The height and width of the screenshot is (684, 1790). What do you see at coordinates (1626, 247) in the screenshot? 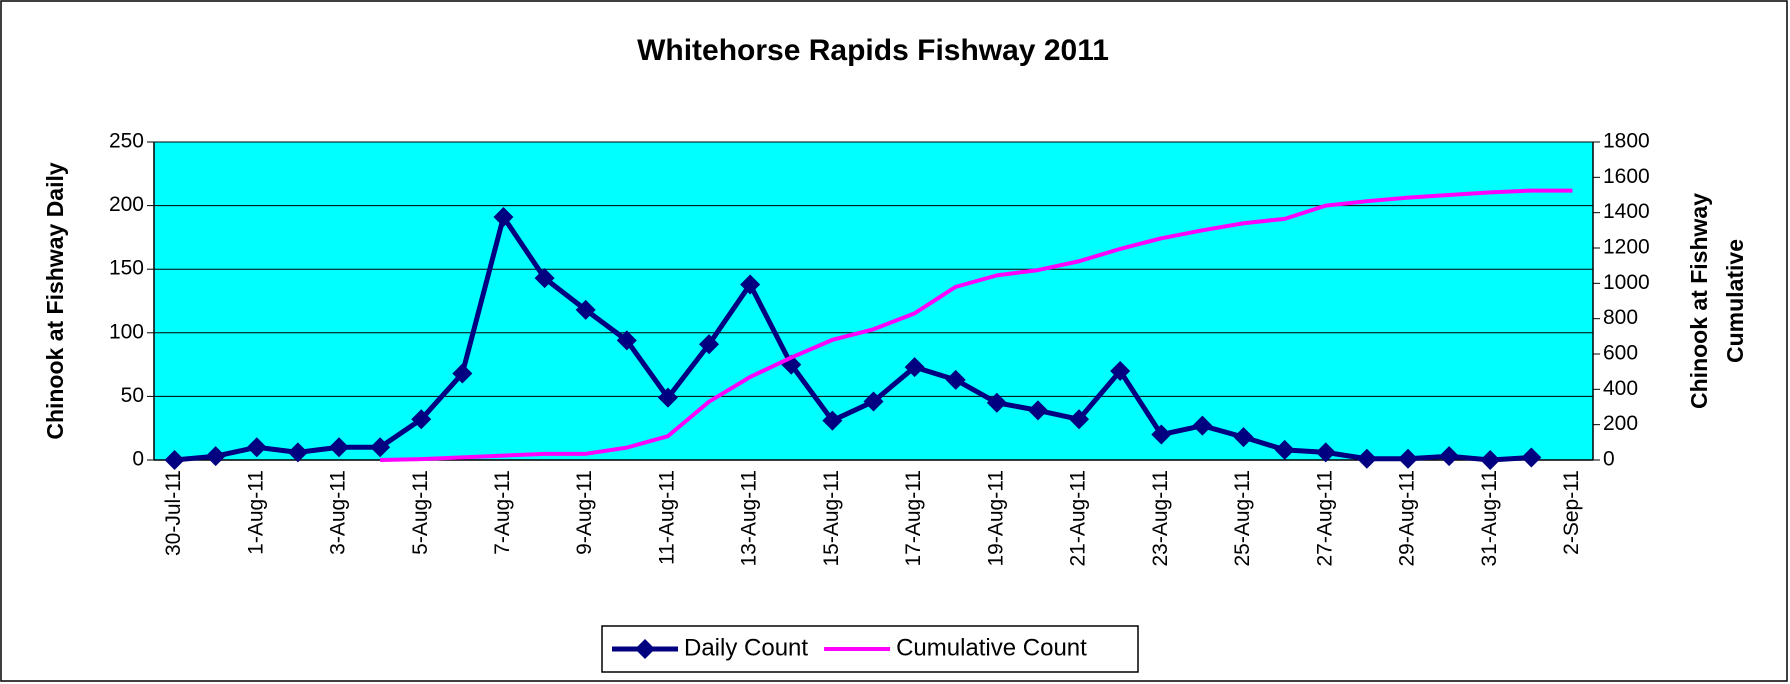
I see `y2-tick-label: 1200` at bounding box center [1626, 247].